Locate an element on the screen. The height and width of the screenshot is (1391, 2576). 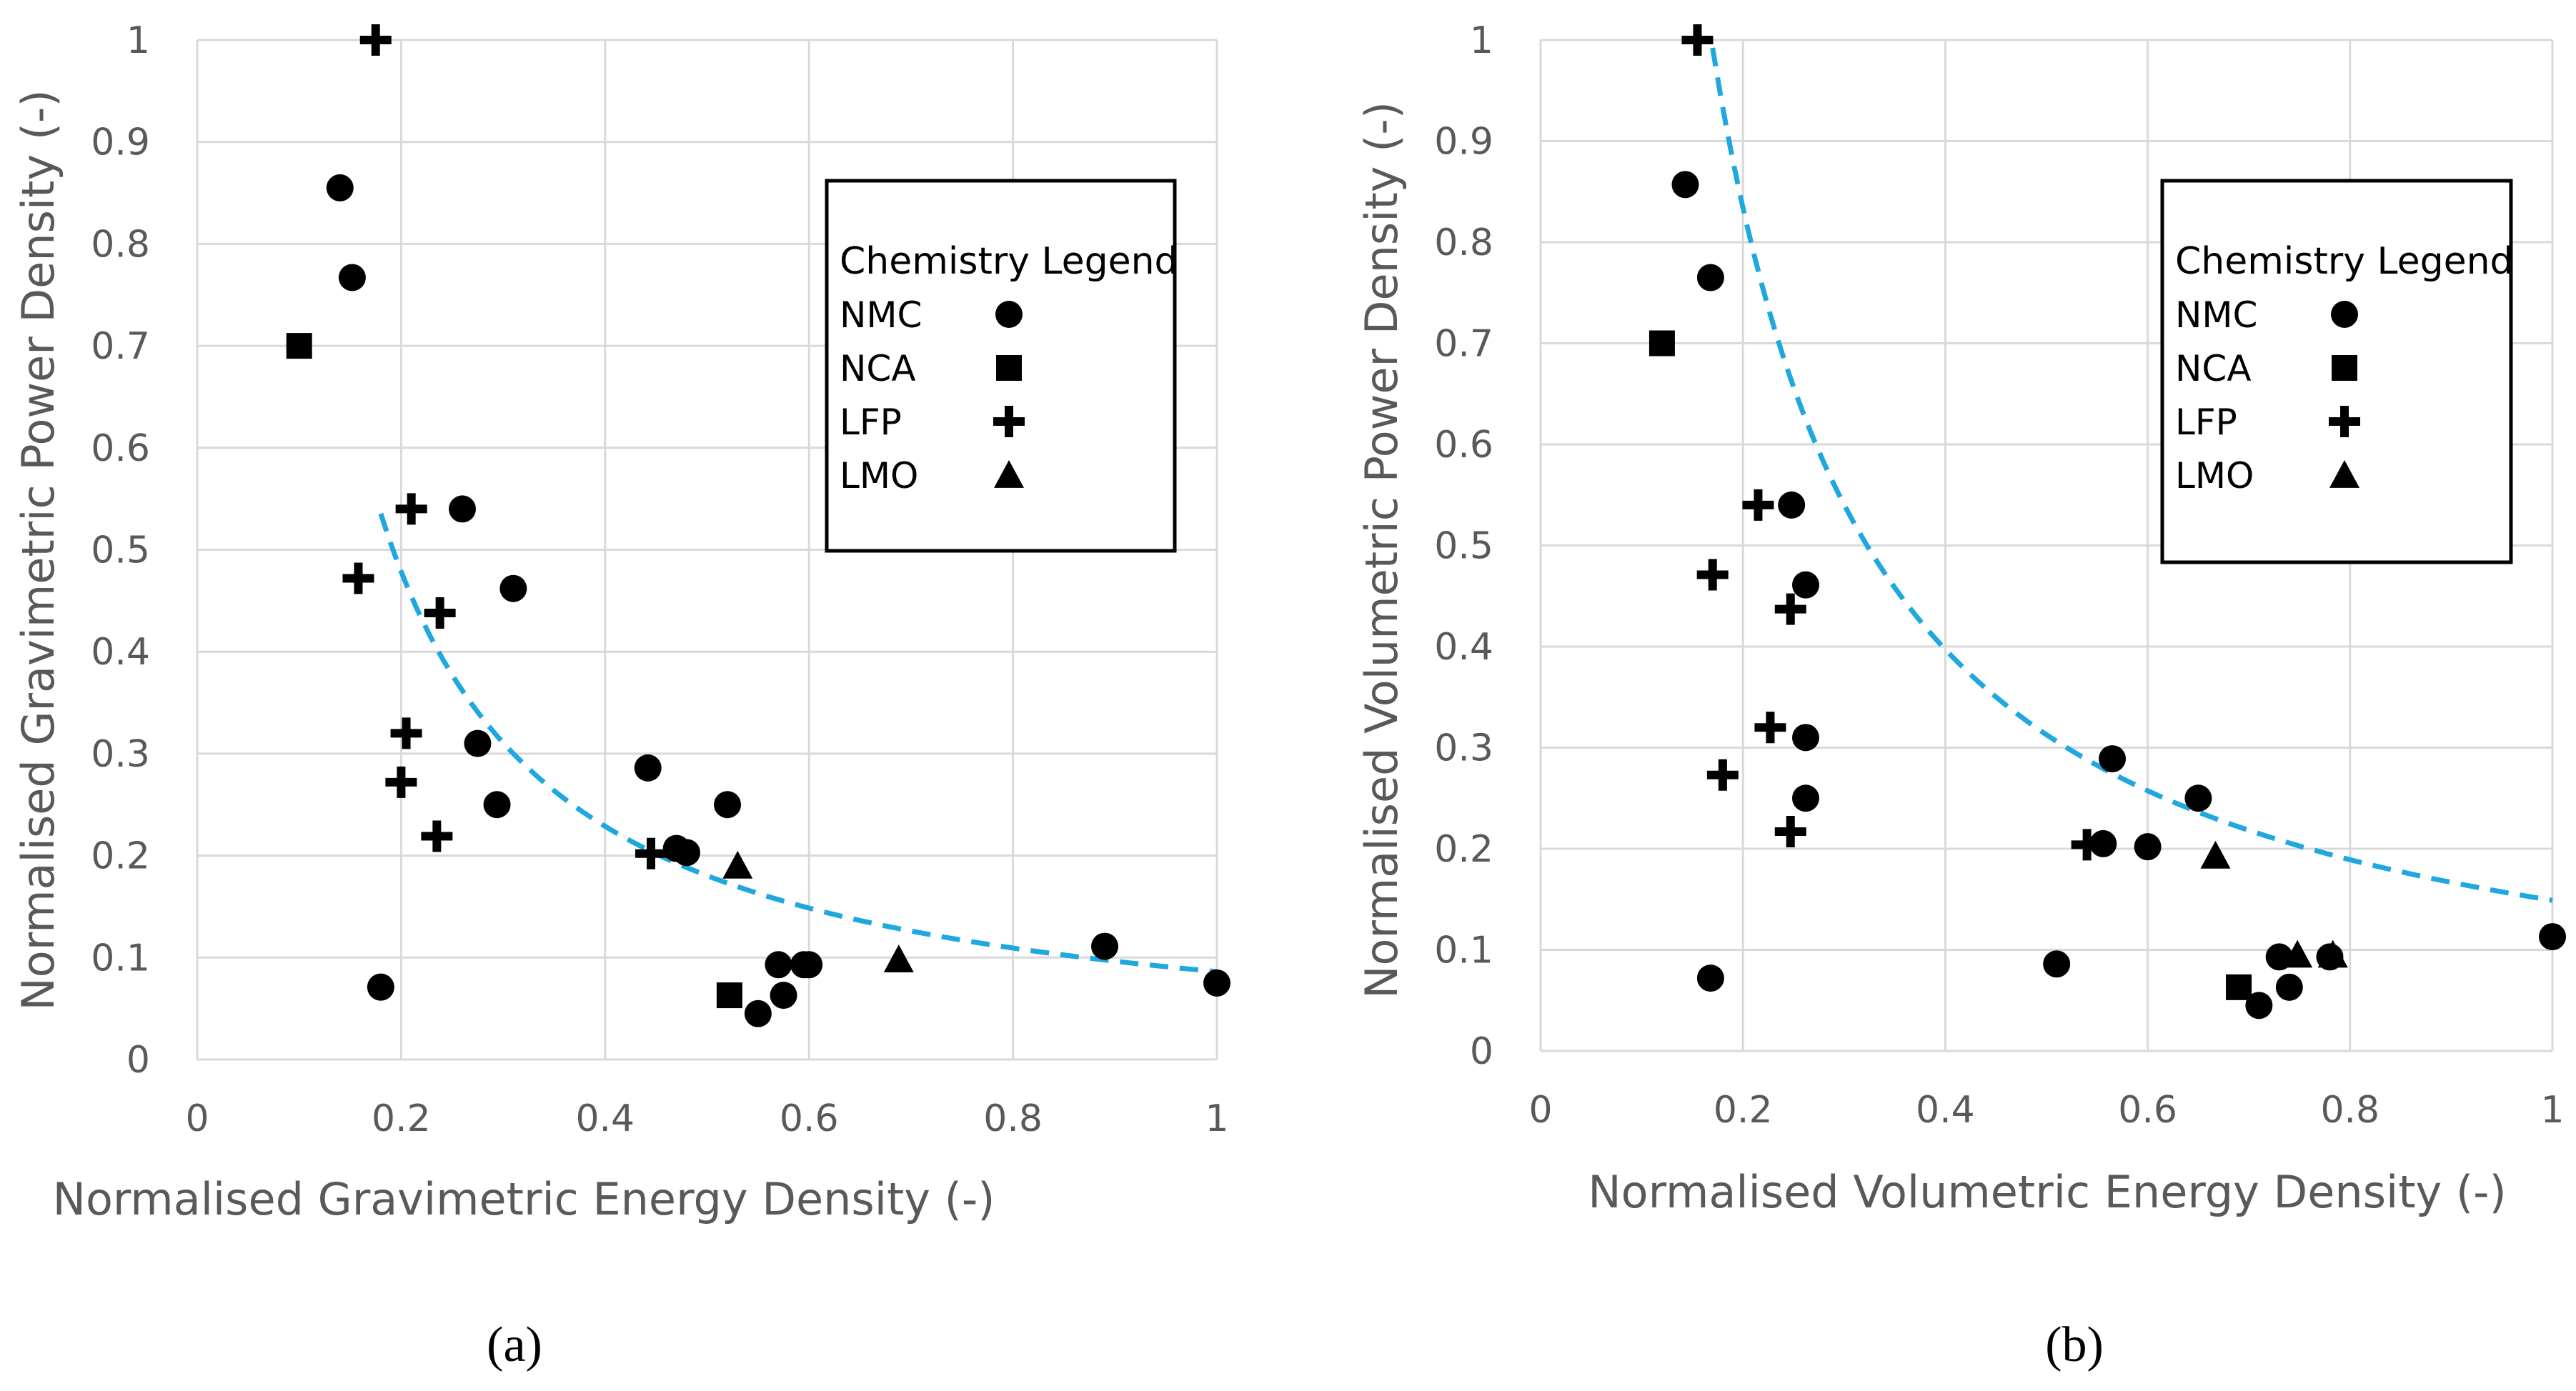
y-tick-label: 0.8 is located at coordinates (120, 244).